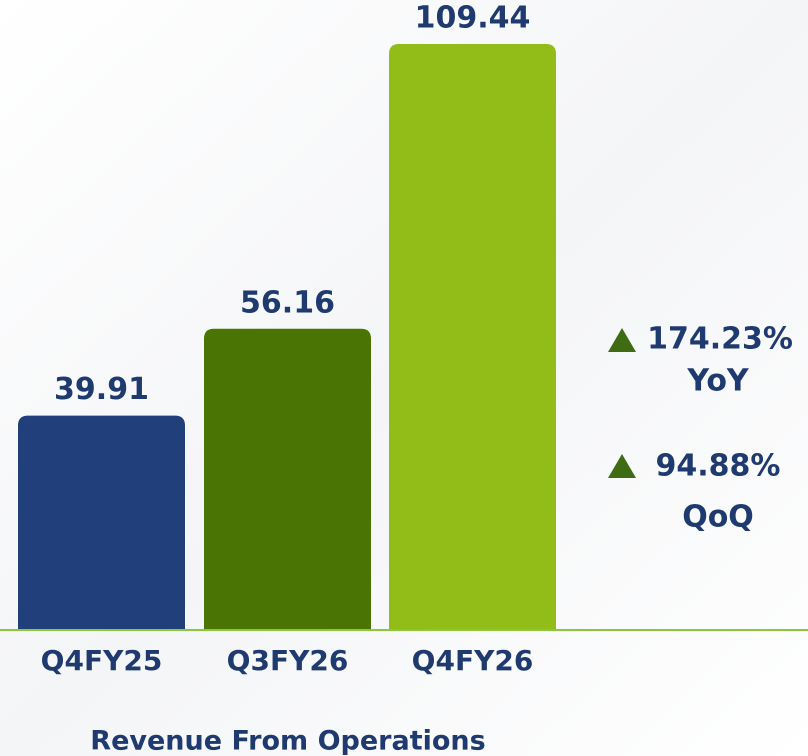 The width and height of the screenshot is (808, 756). What do you see at coordinates (473, 17) in the screenshot?
I see `data-label: 109.44` at bounding box center [473, 17].